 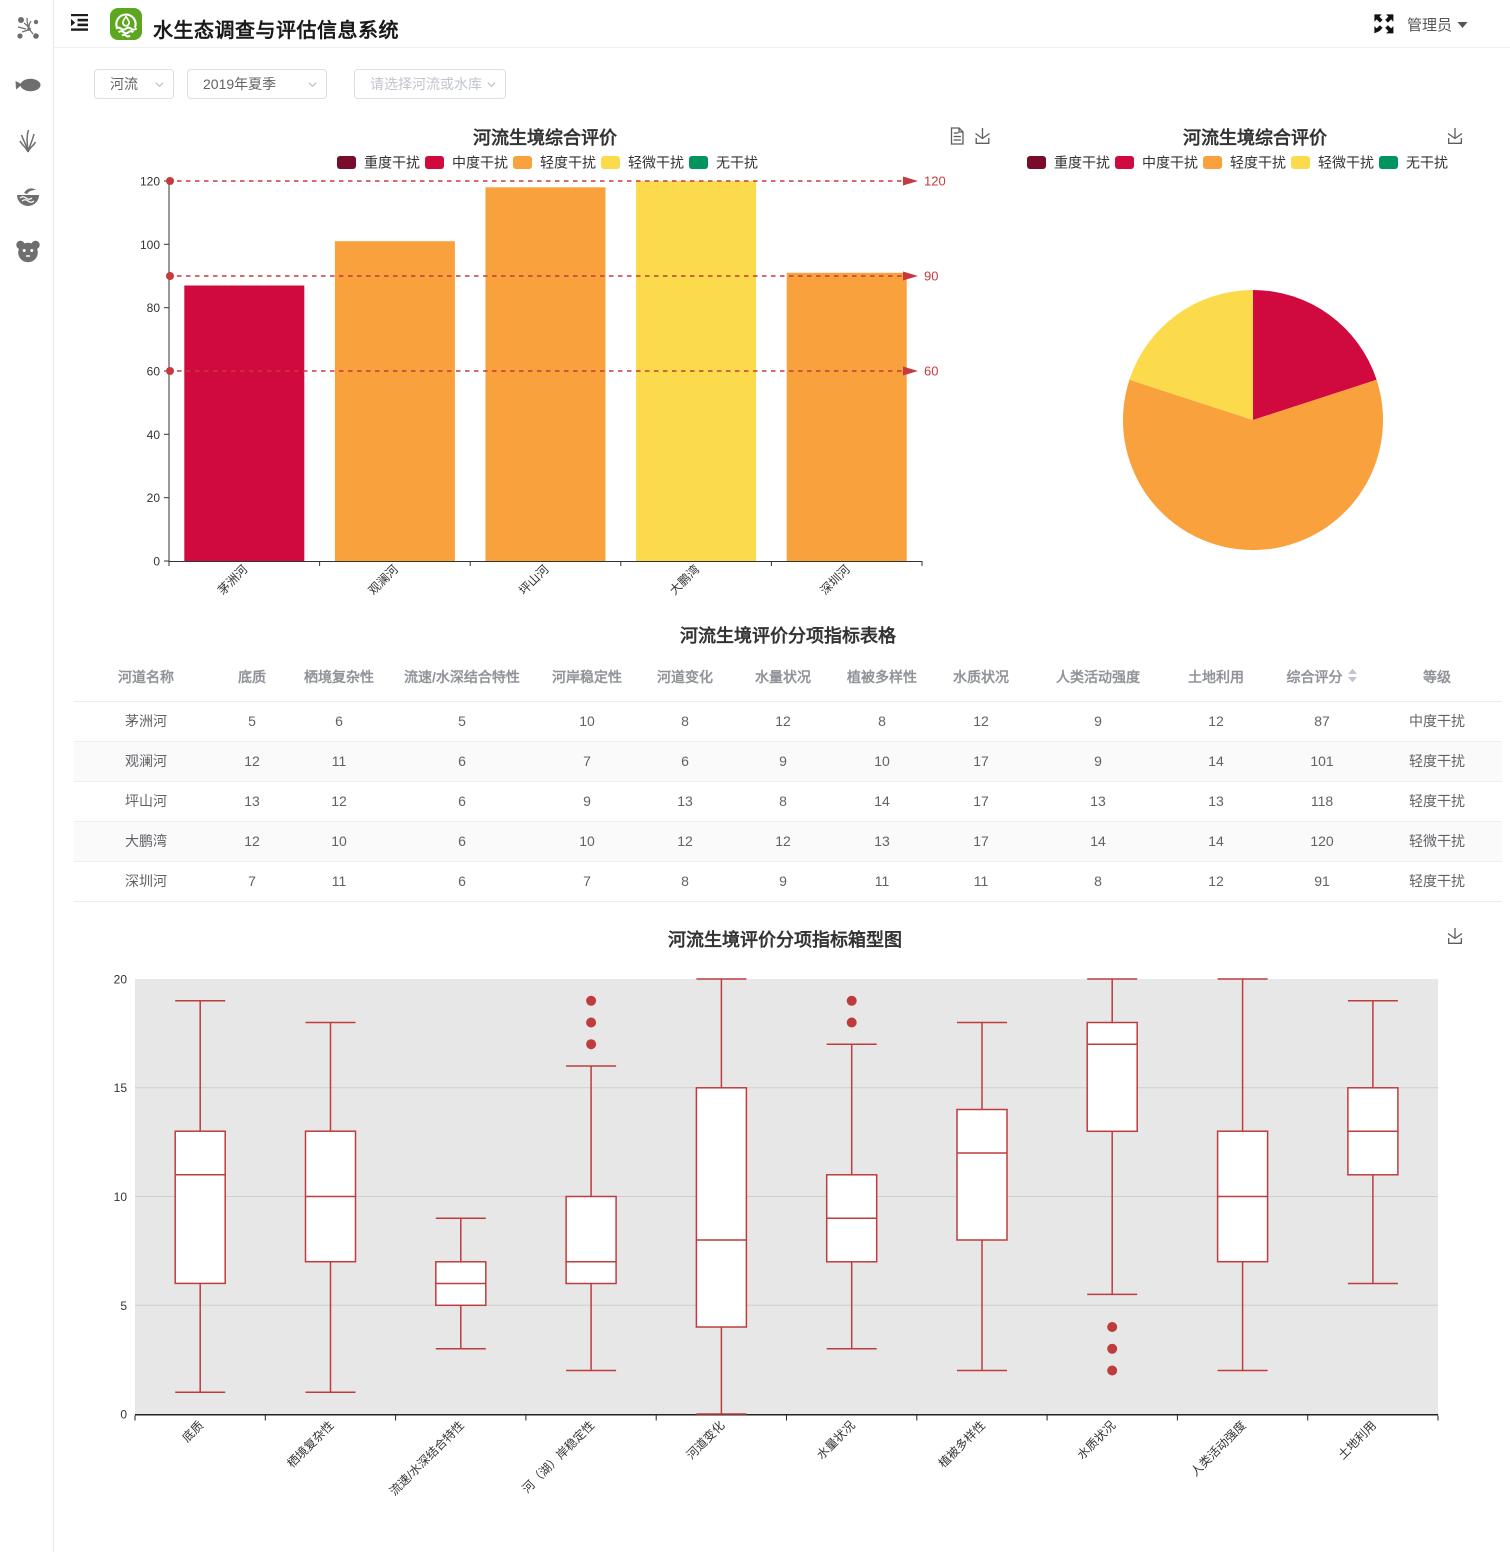 What do you see at coordinates (150, 245) in the screenshot?
I see `svg-text: 100` at bounding box center [150, 245].